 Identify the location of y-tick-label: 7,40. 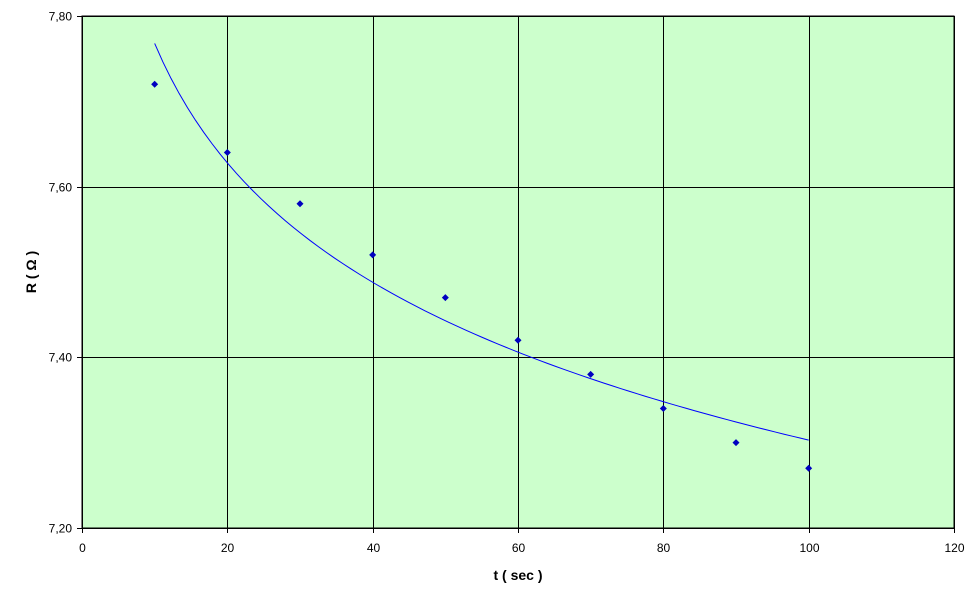
(61, 358).